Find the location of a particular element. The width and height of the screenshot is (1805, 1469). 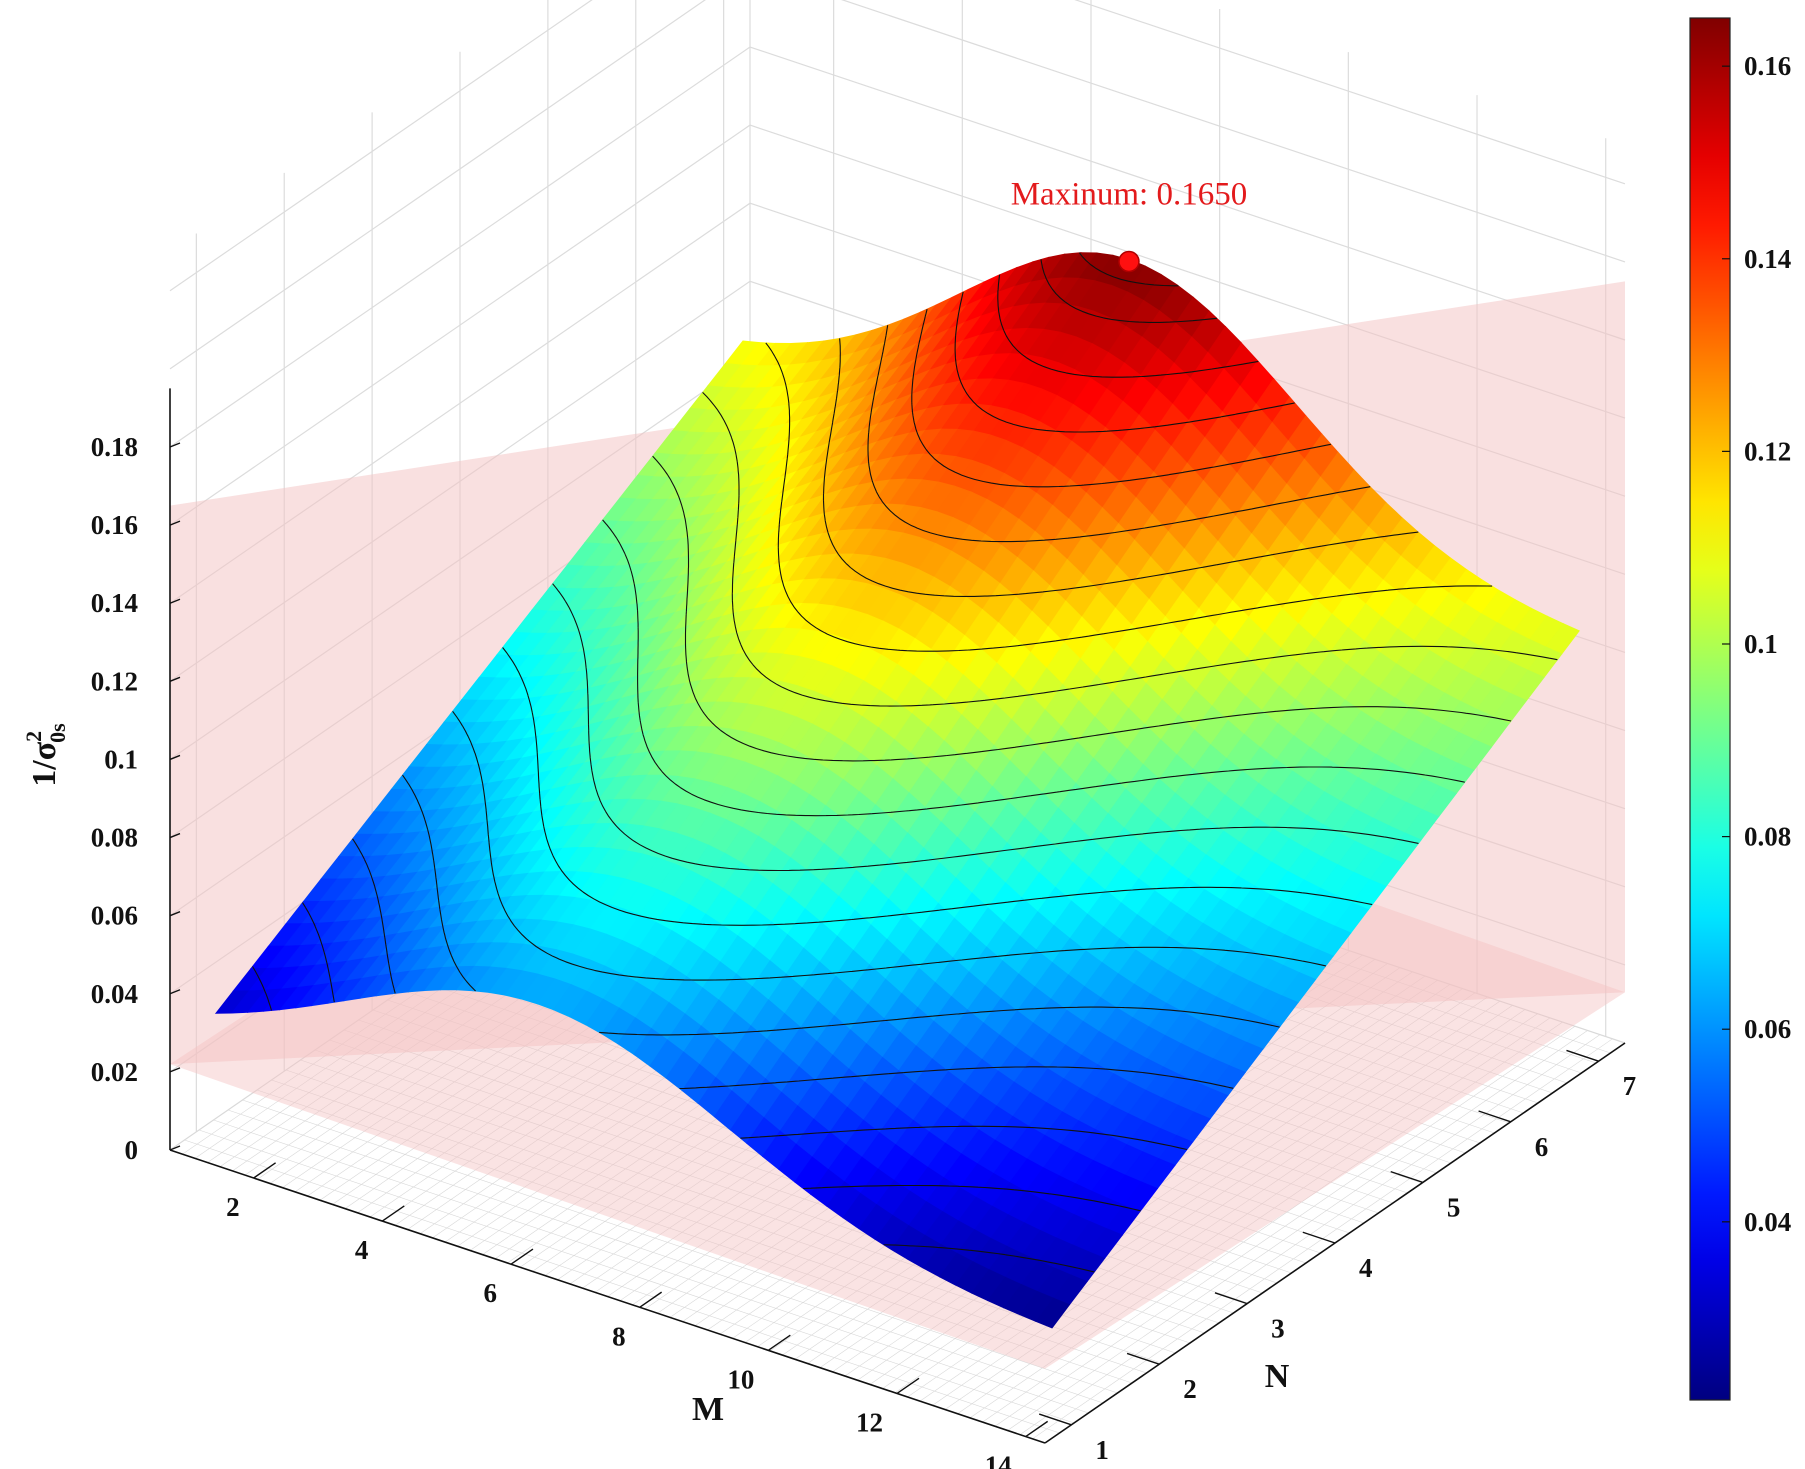

colorbar-tick-label: 0.12 is located at coordinates (1767, 451).